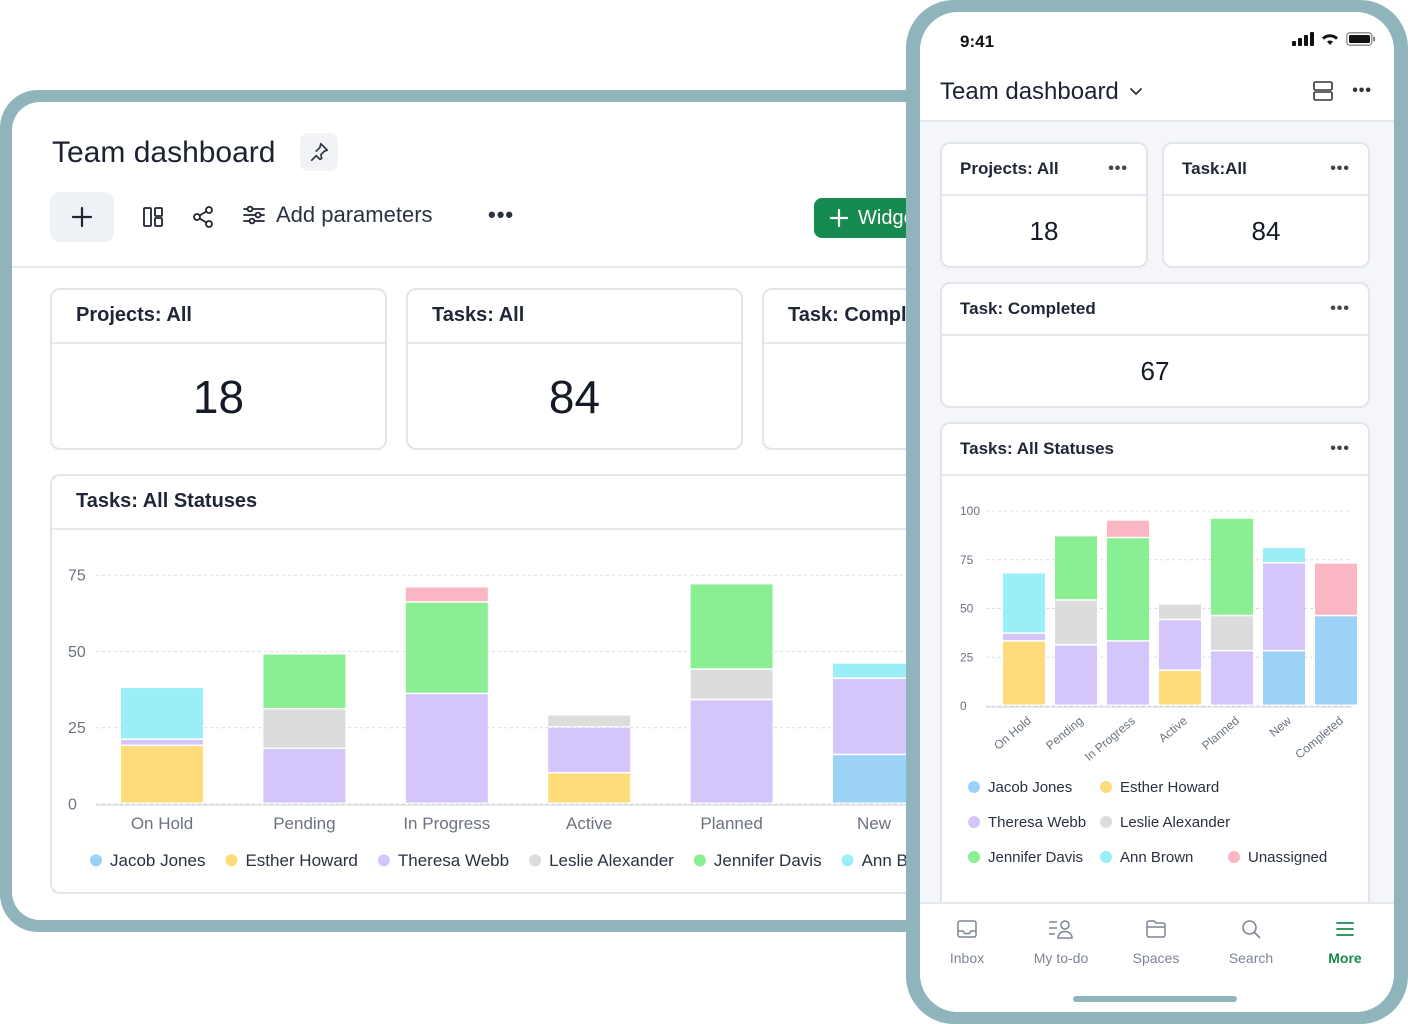 Image resolution: width=1408 pixels, height=1024 pixels. I want to click on kpi-card-projects: Projects: All 18, so click(218, 369).